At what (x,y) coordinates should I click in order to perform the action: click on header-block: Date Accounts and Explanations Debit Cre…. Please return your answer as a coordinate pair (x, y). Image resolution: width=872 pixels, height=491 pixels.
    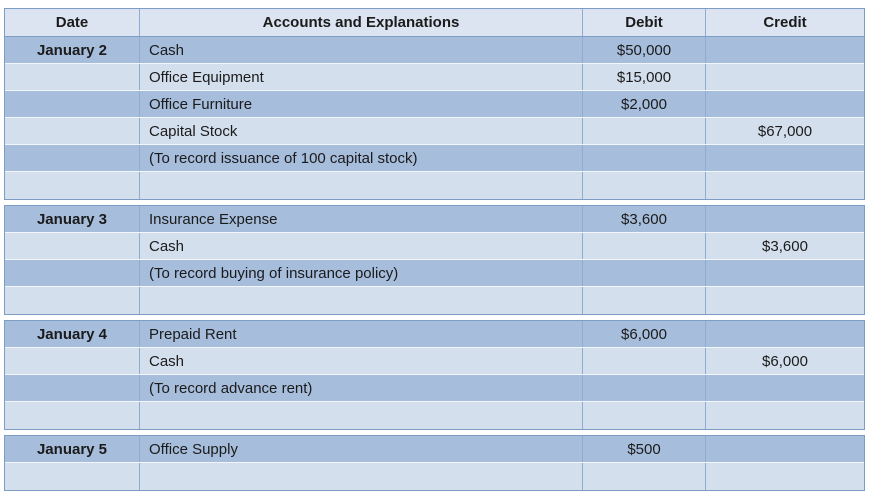
    Looking at the image, I should click on (434, 22).